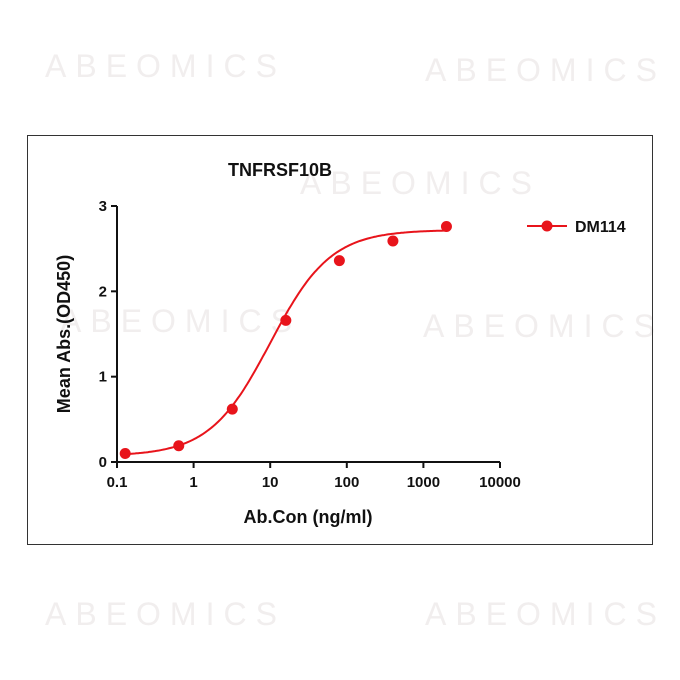 The width and height of the screenshot is (680, 680). Describe the element at coordinates (280, 170) in the screenshot. I see `chart-title: TNFRSF10B` at that location.